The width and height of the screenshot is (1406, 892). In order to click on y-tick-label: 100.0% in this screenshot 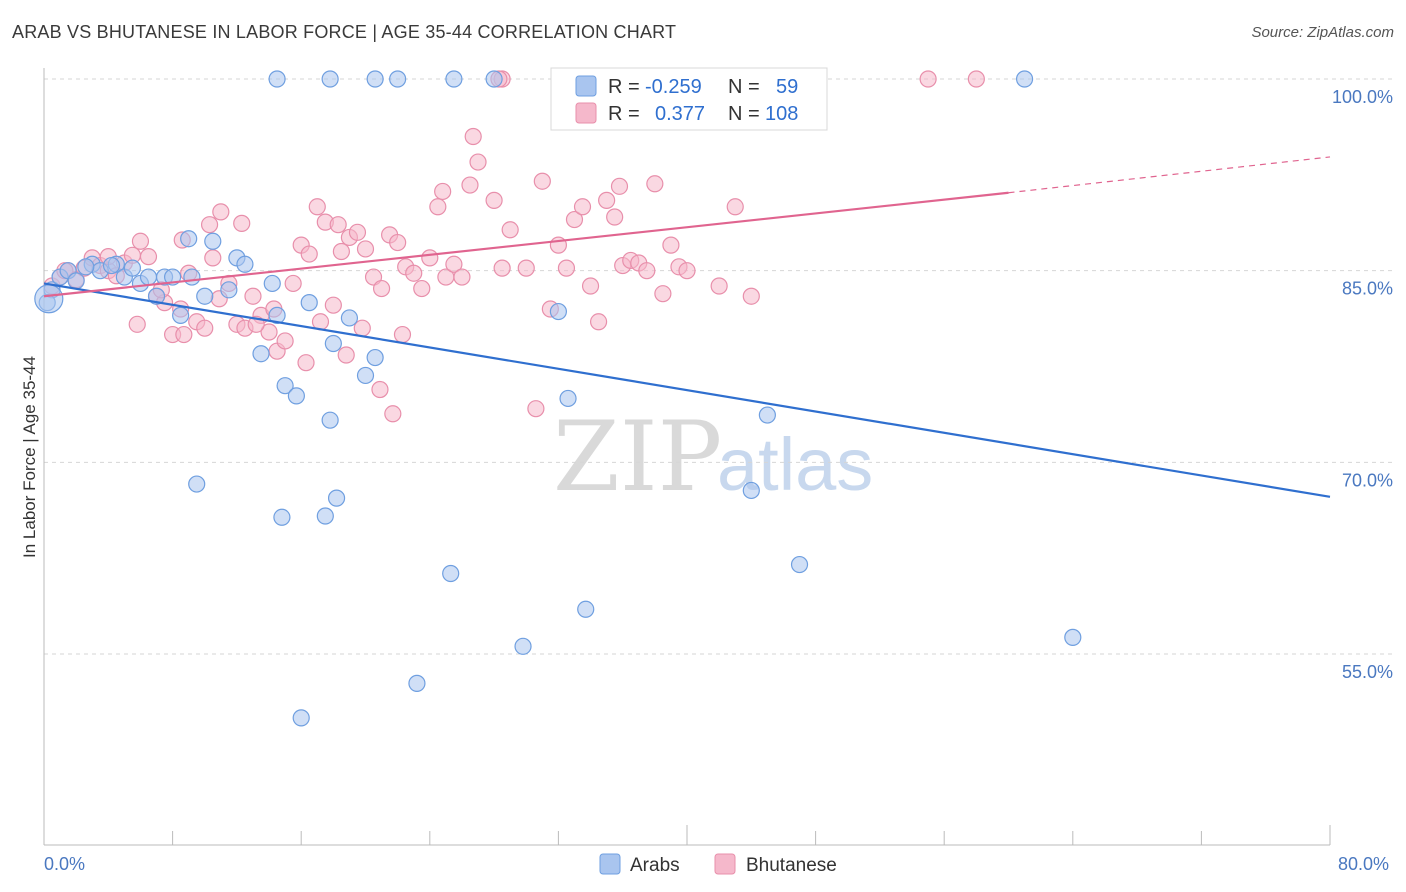, I will do `click(1362, 97)`.